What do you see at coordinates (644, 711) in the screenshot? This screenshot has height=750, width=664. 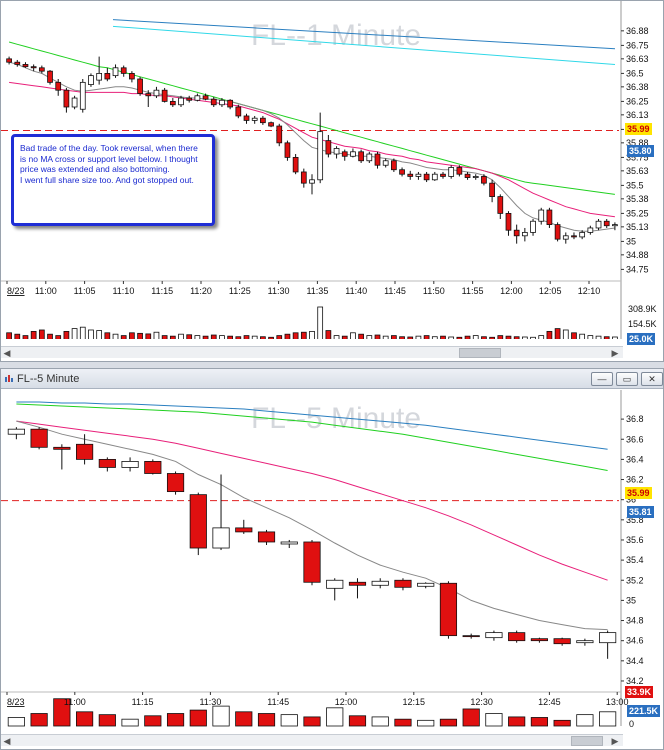 I see `volume-last-tag: 221.5K` at bounding box center [644, 711].